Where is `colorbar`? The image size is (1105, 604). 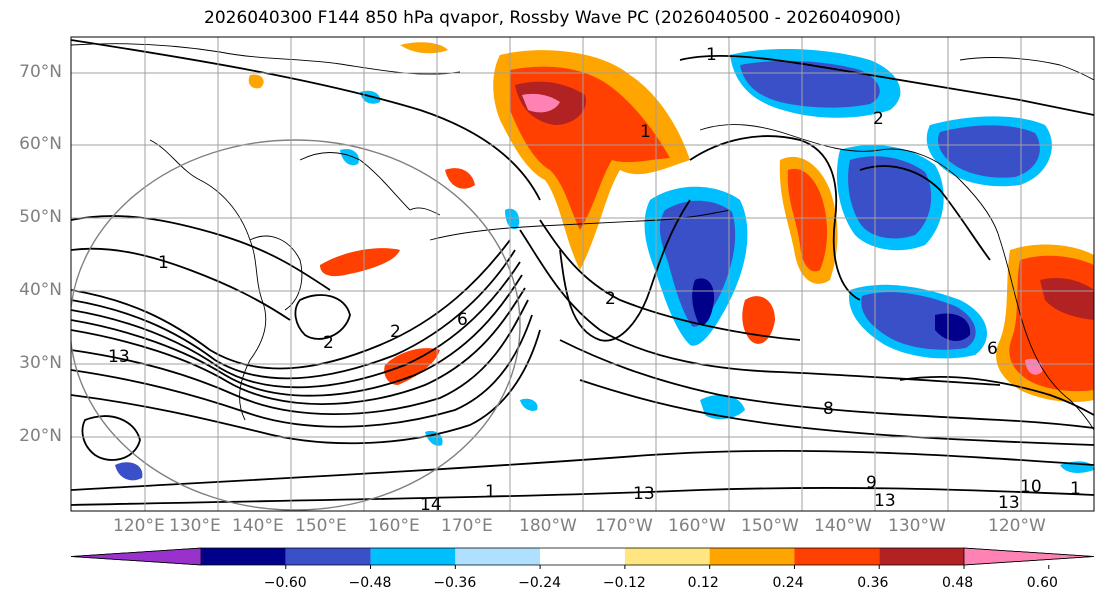
colorbar is located at coordinates (582, 558).